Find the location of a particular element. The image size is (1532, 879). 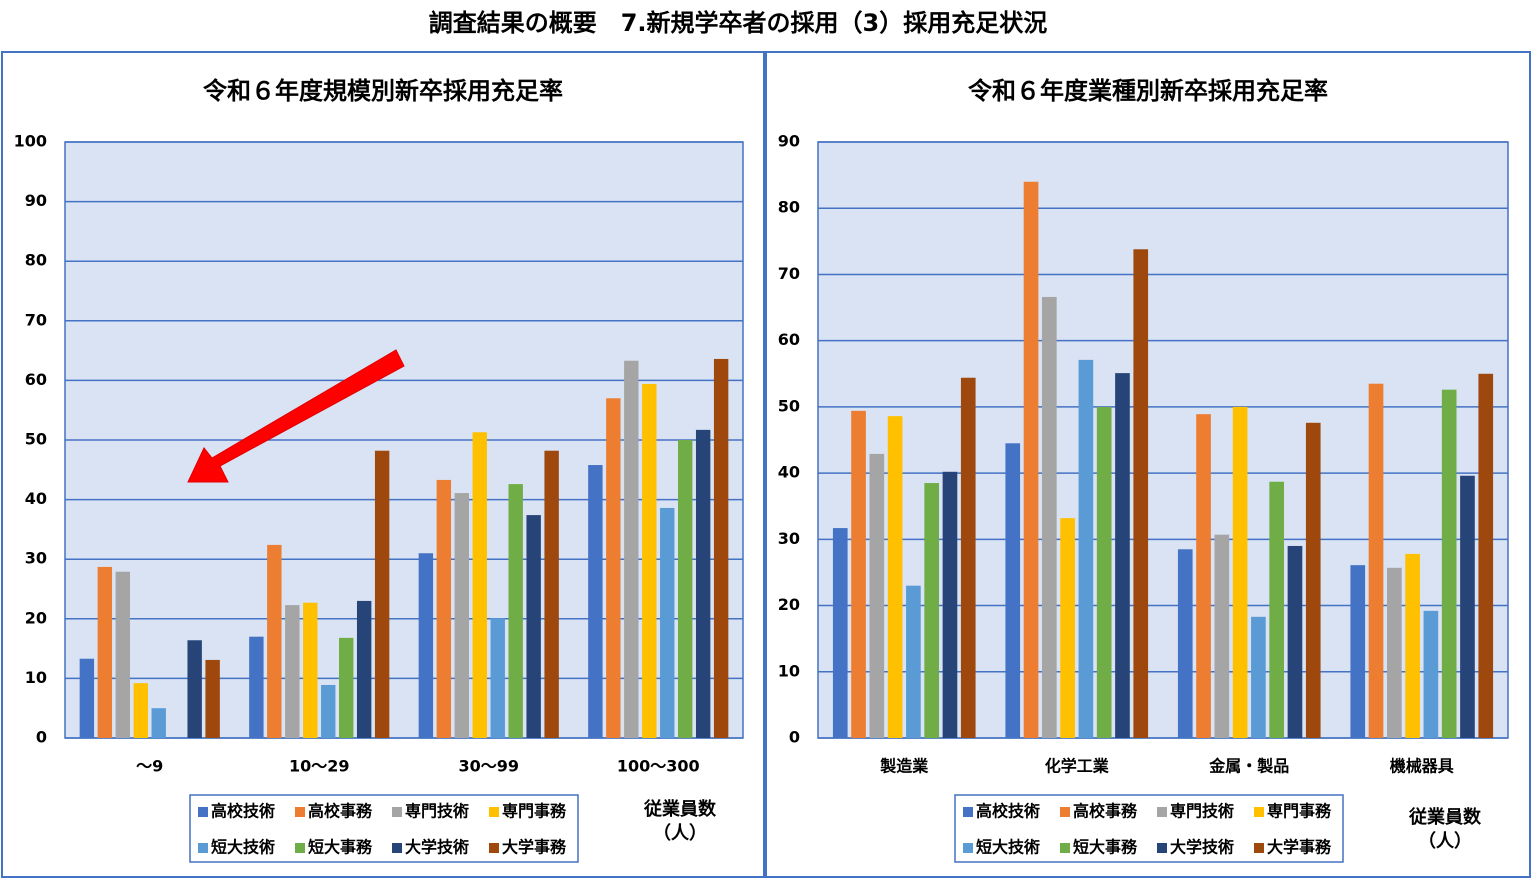

y-tick-label: 10 is located at coordinates (36, 677).